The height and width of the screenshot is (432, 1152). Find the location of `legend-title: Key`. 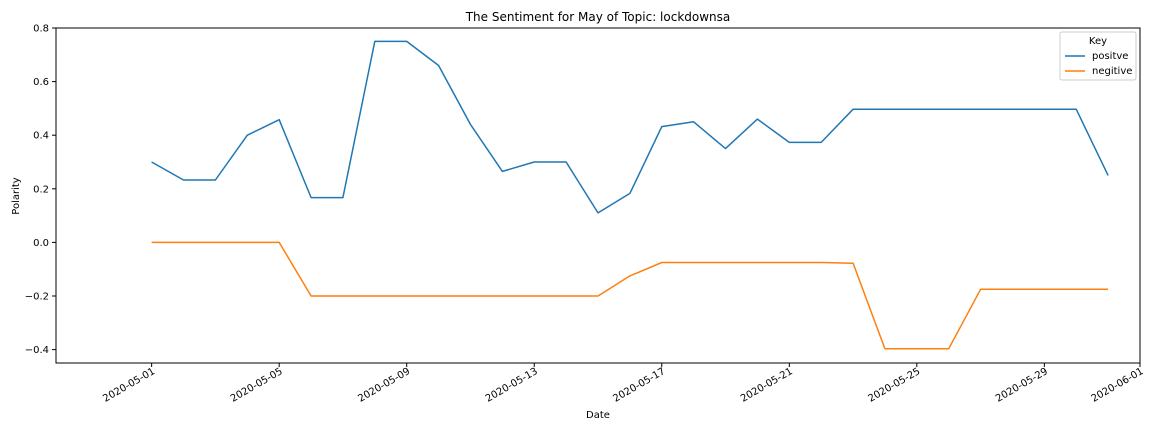

legend-title: Key is located at coordinates (1098, 41).